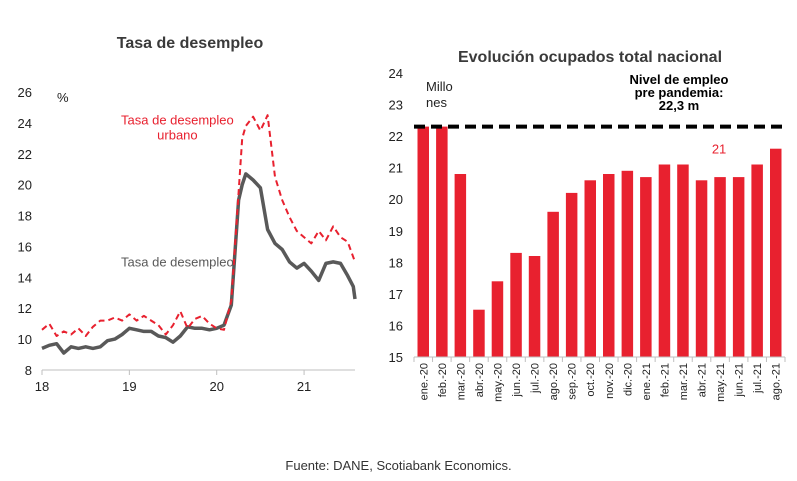 This screenshot has height=481, width=797. Describe the element at coordinates (590, 57) in the screenshot. I see `right-chart-title: Evolución ocupados total nacional` at that location.